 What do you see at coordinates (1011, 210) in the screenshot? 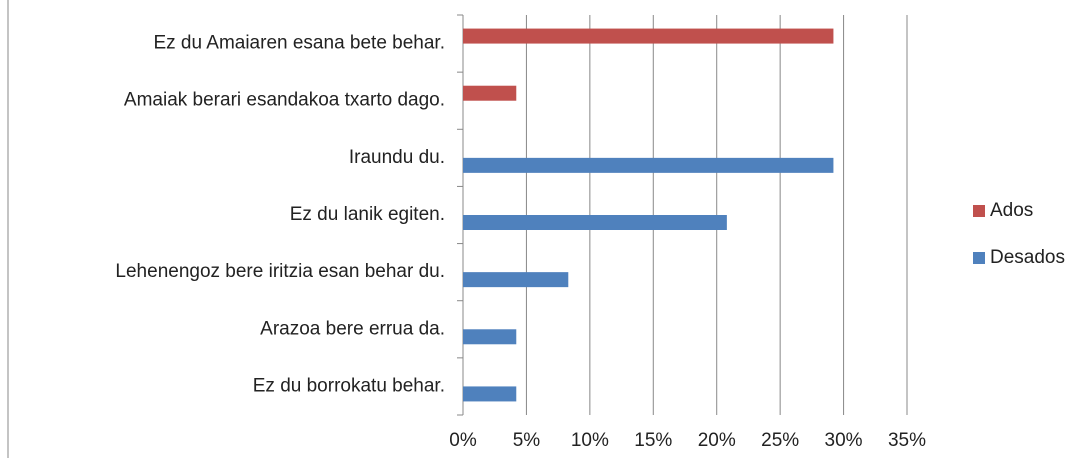
I see `legend-label: Ados` at bounding box center [1011, 210].